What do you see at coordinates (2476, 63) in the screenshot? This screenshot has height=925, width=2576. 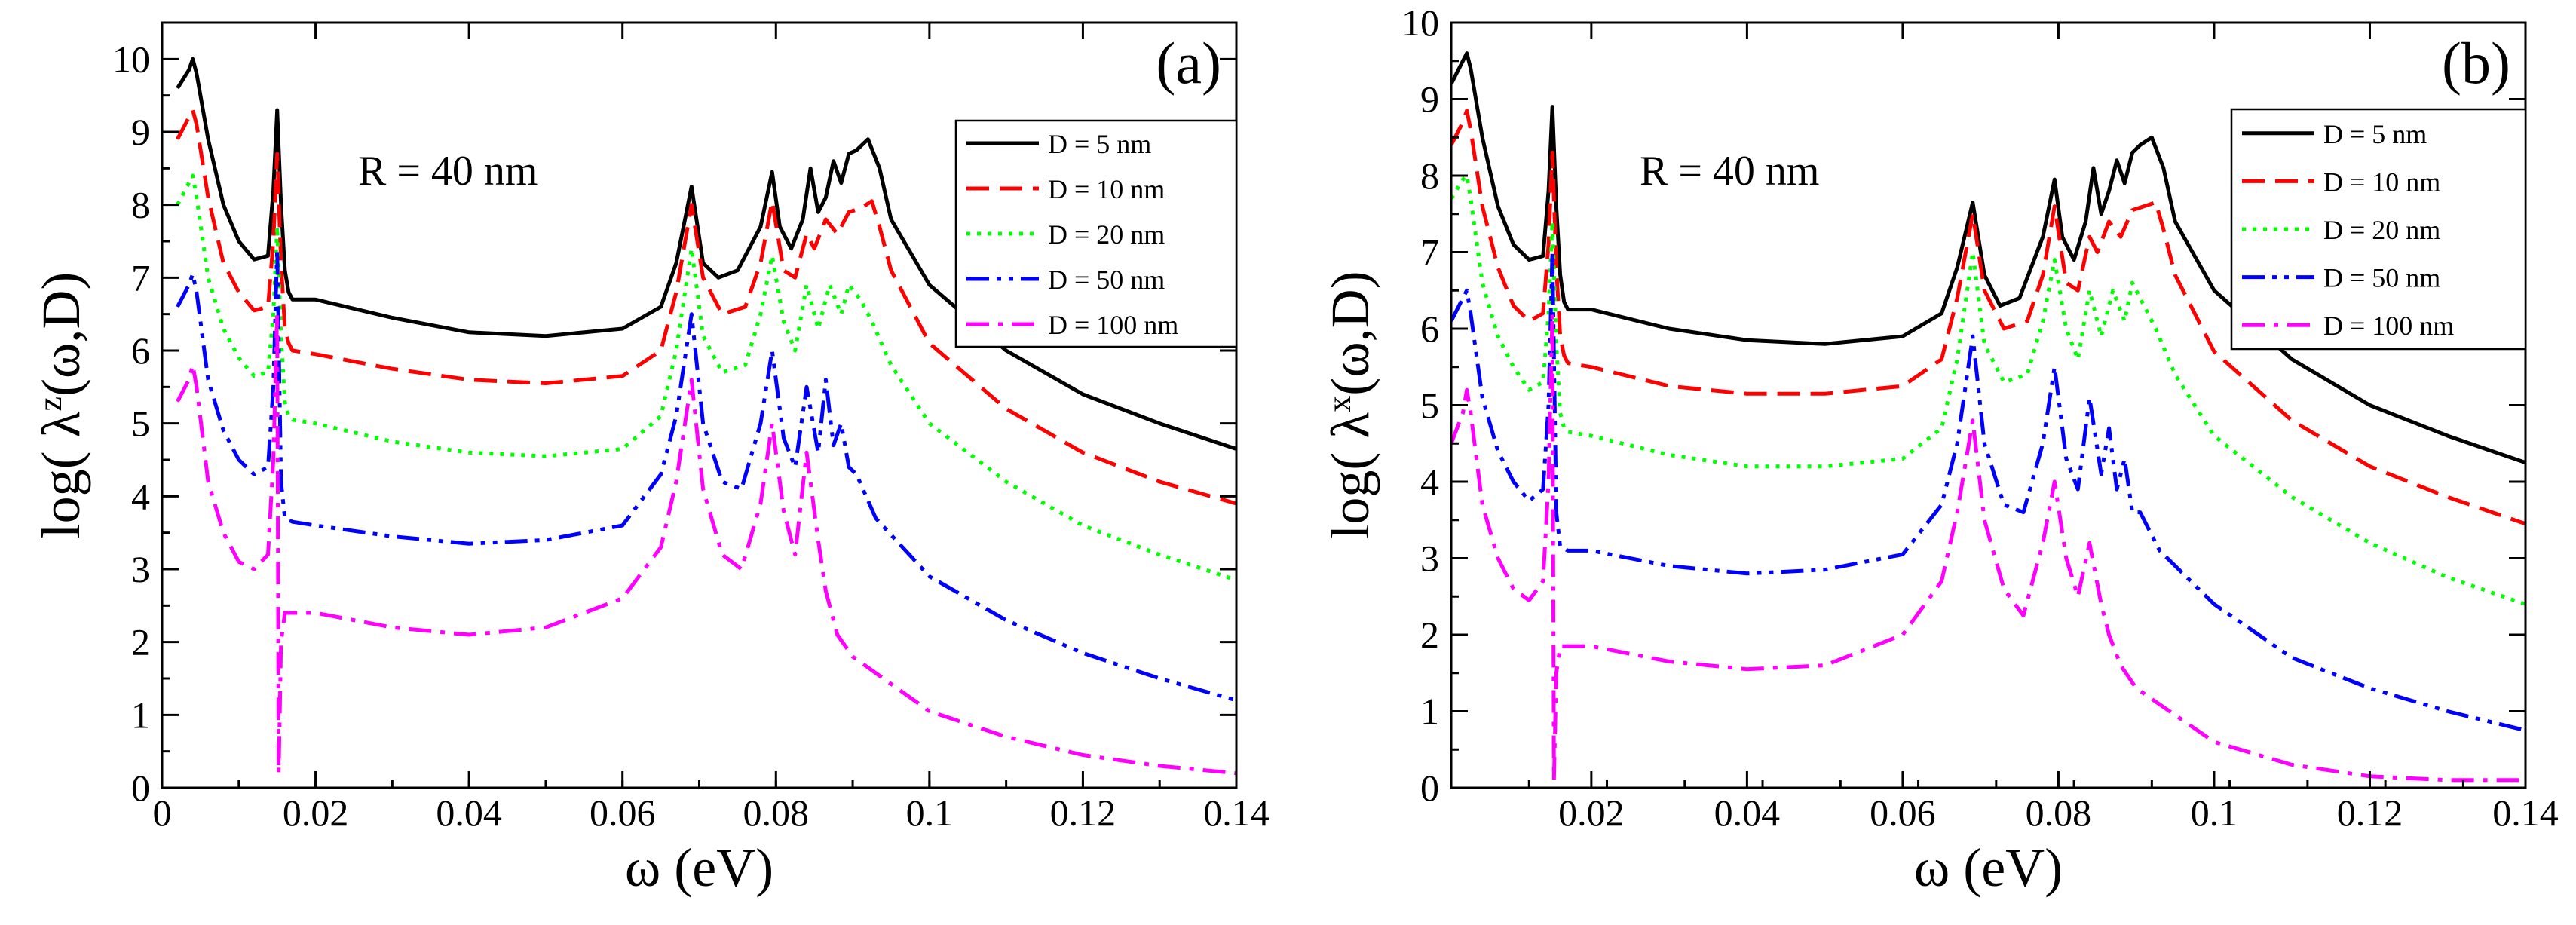 I see `panel-label: (b)` at bounding box center [2476, 63].